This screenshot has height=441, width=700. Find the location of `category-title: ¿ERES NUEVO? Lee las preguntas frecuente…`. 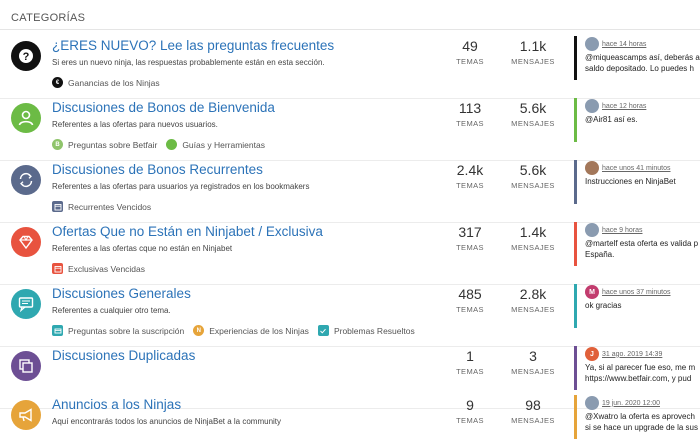

category-title: ¿ERES NUEVO? Lee las preguntas frecuente… is located at coordinates (193, 45).